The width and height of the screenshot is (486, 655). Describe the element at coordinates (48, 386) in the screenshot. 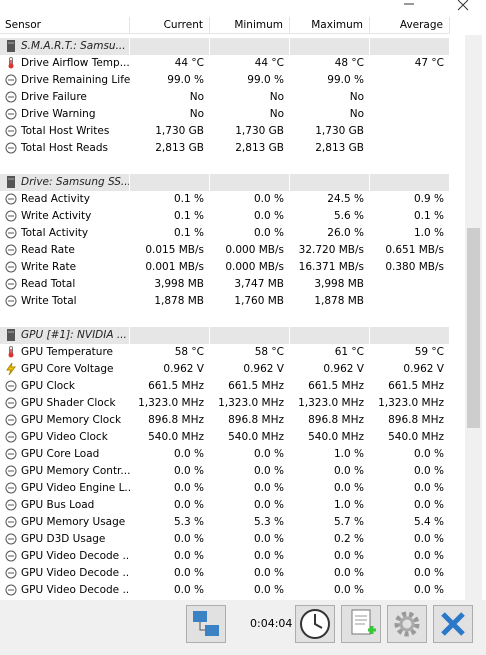

I see `sensor-label: GPU Clock` at that location.